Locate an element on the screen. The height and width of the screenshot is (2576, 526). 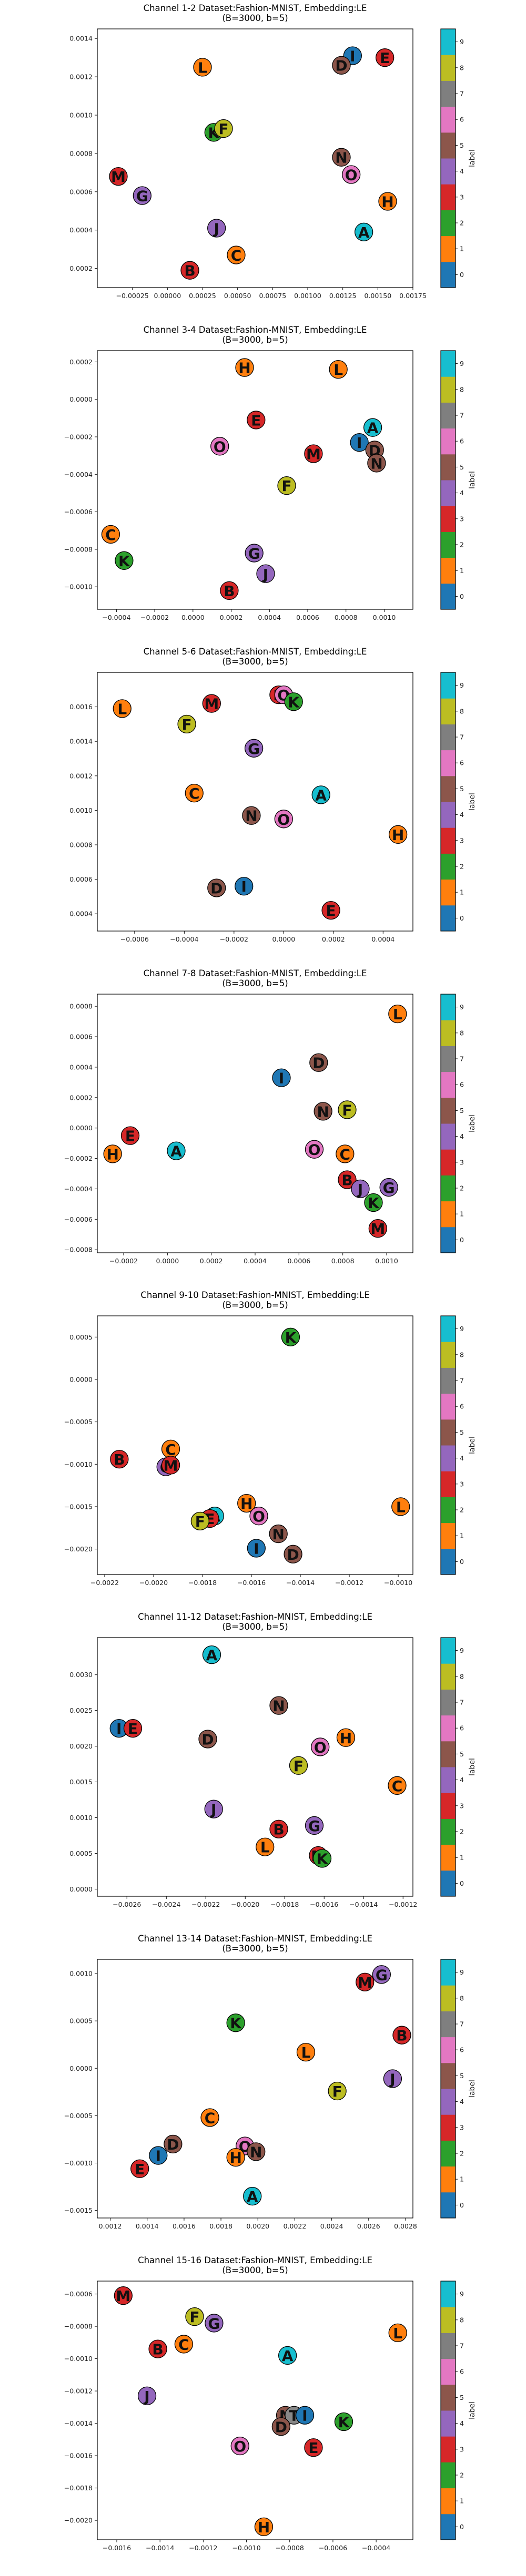
x-tick-label: −0.0002 is located at coordinates (234, 939).